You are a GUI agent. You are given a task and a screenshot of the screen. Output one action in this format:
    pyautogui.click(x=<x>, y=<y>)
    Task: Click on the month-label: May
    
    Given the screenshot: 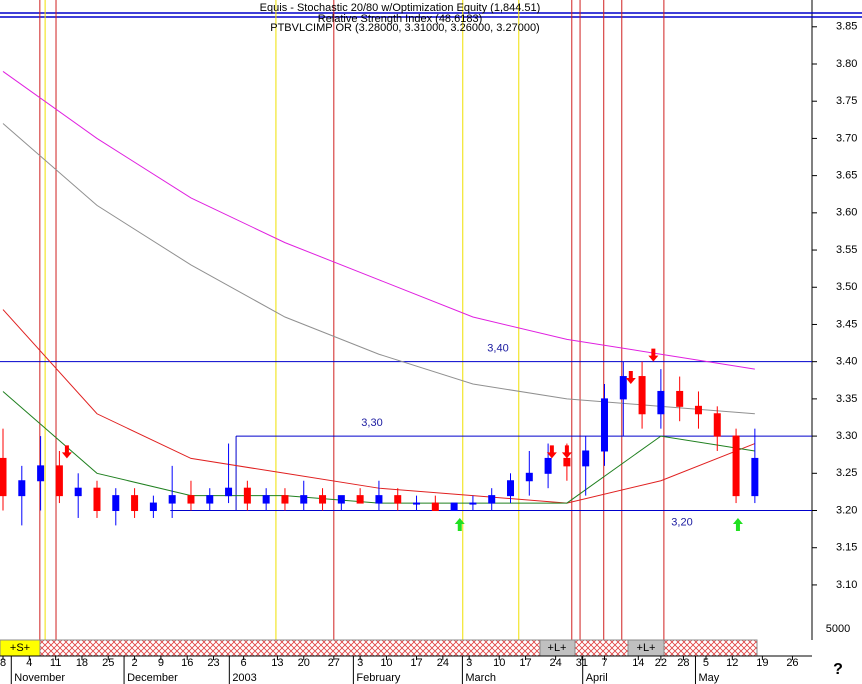 What is the action you would take?
    pyautogui.click(x=708, y=678)
    